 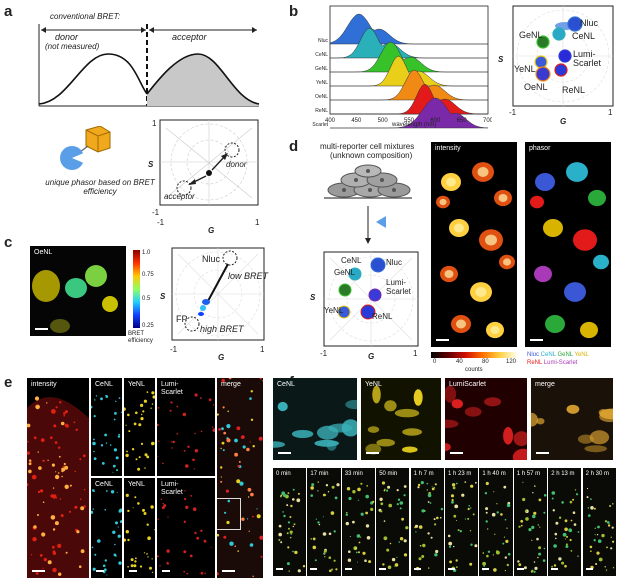 What do you see at coordinates (587, 58) in the screenshot?
I see `b-ph-lumi: Lumi-Scarlet` at bounding box center [587, 58].